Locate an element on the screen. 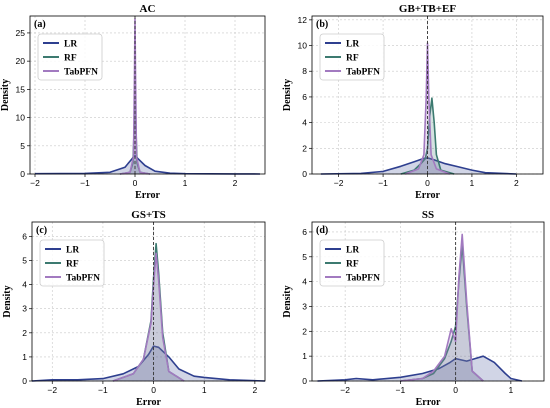  panel-title: GB+TB+EF is located at coordinates (427, 9).